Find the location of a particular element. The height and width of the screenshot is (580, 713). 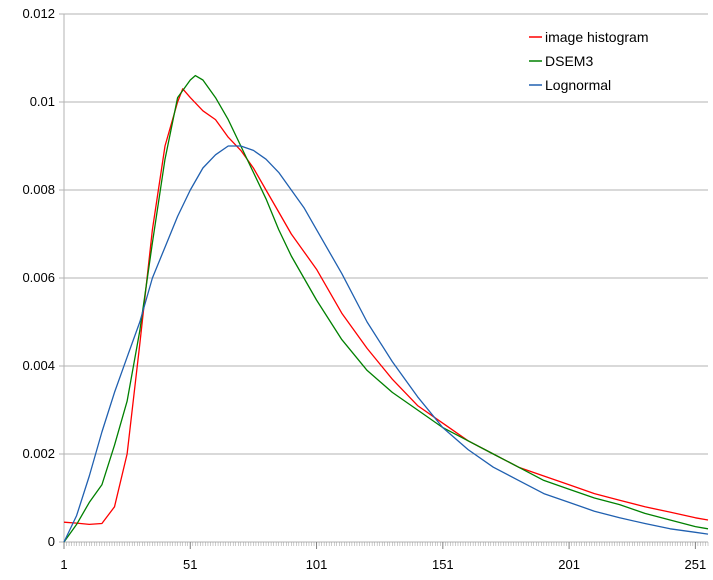

y-tick-label: 0.006 is located at coordinates (38, 277).